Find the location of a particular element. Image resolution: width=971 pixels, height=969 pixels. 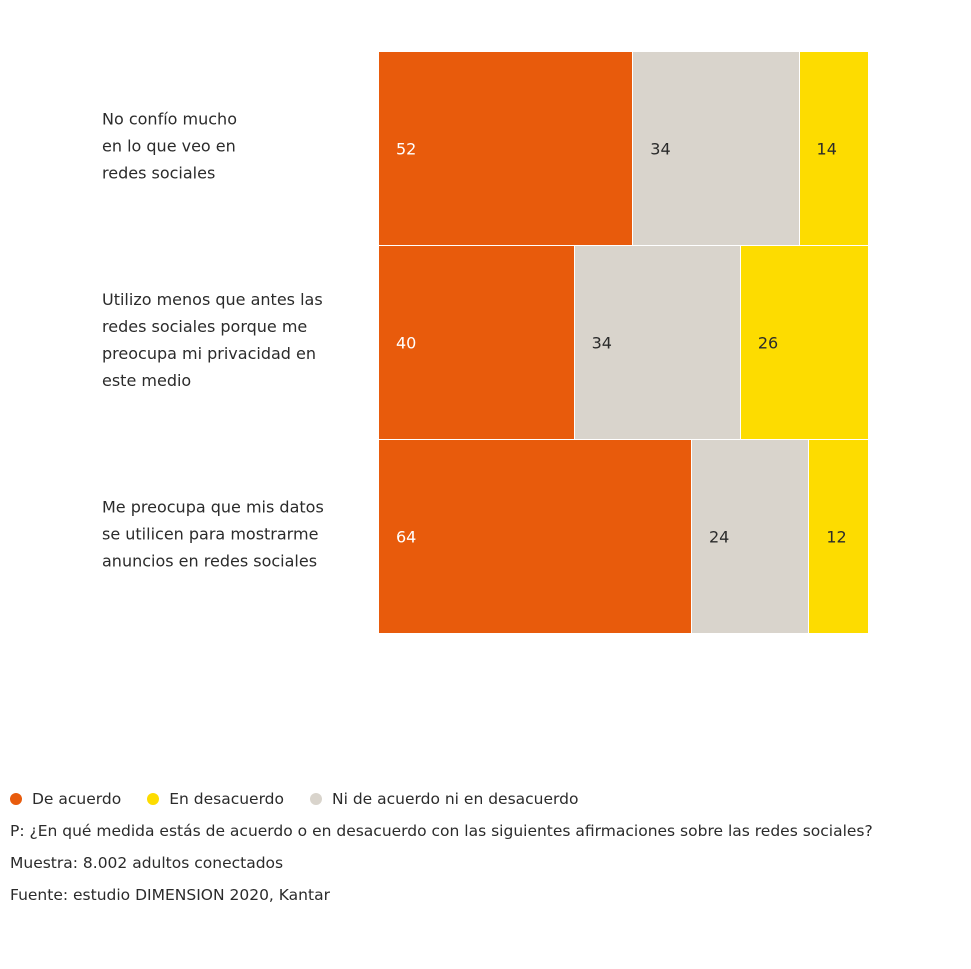

row-label-line: en lo que veo en is located at coordinates (169, 146).